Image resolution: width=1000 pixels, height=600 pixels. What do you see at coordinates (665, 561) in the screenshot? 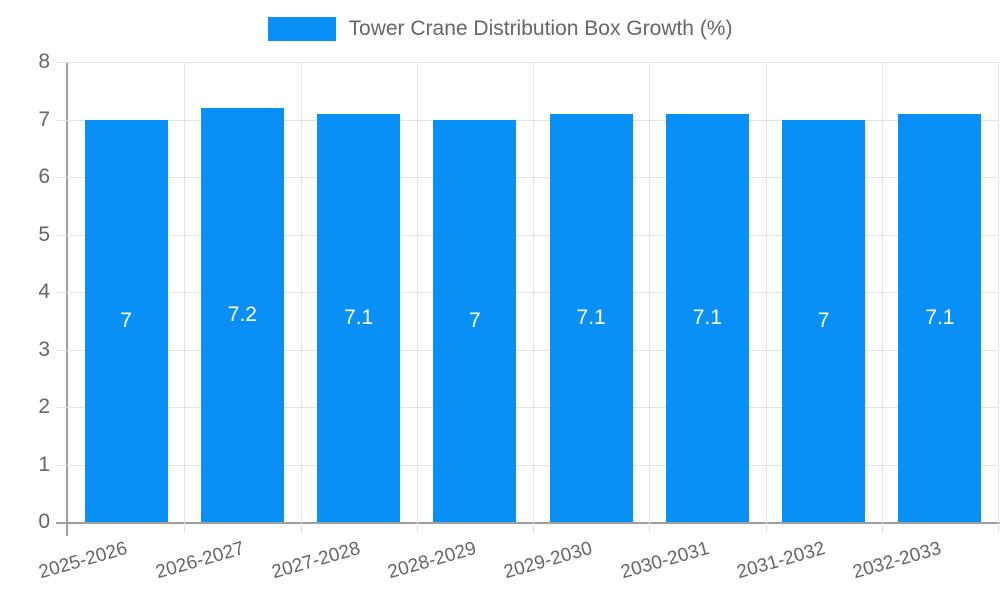
I see `x-tick-label: 2030-2031` at bounding box center [665, 561].